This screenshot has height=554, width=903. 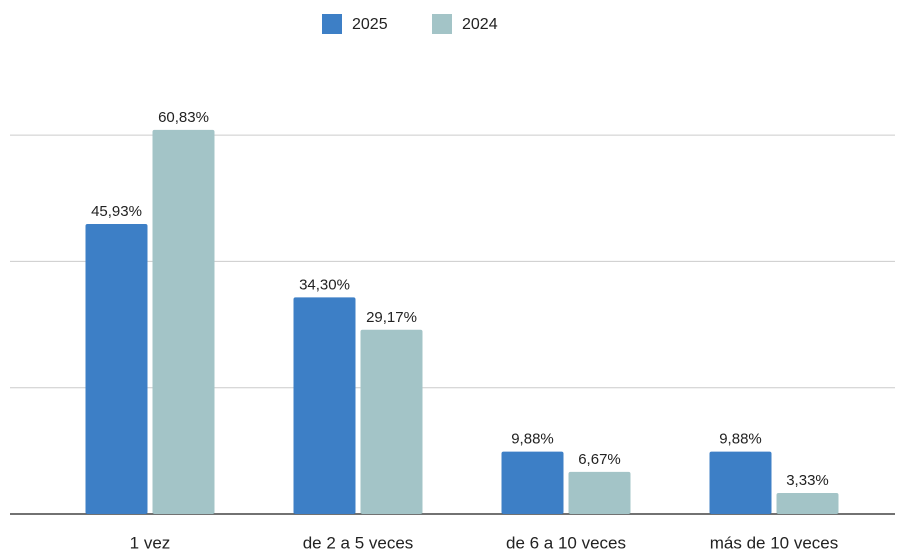 I want to click on x-tick-label: de 2 a 5 veces, so click(x=358, y=542).